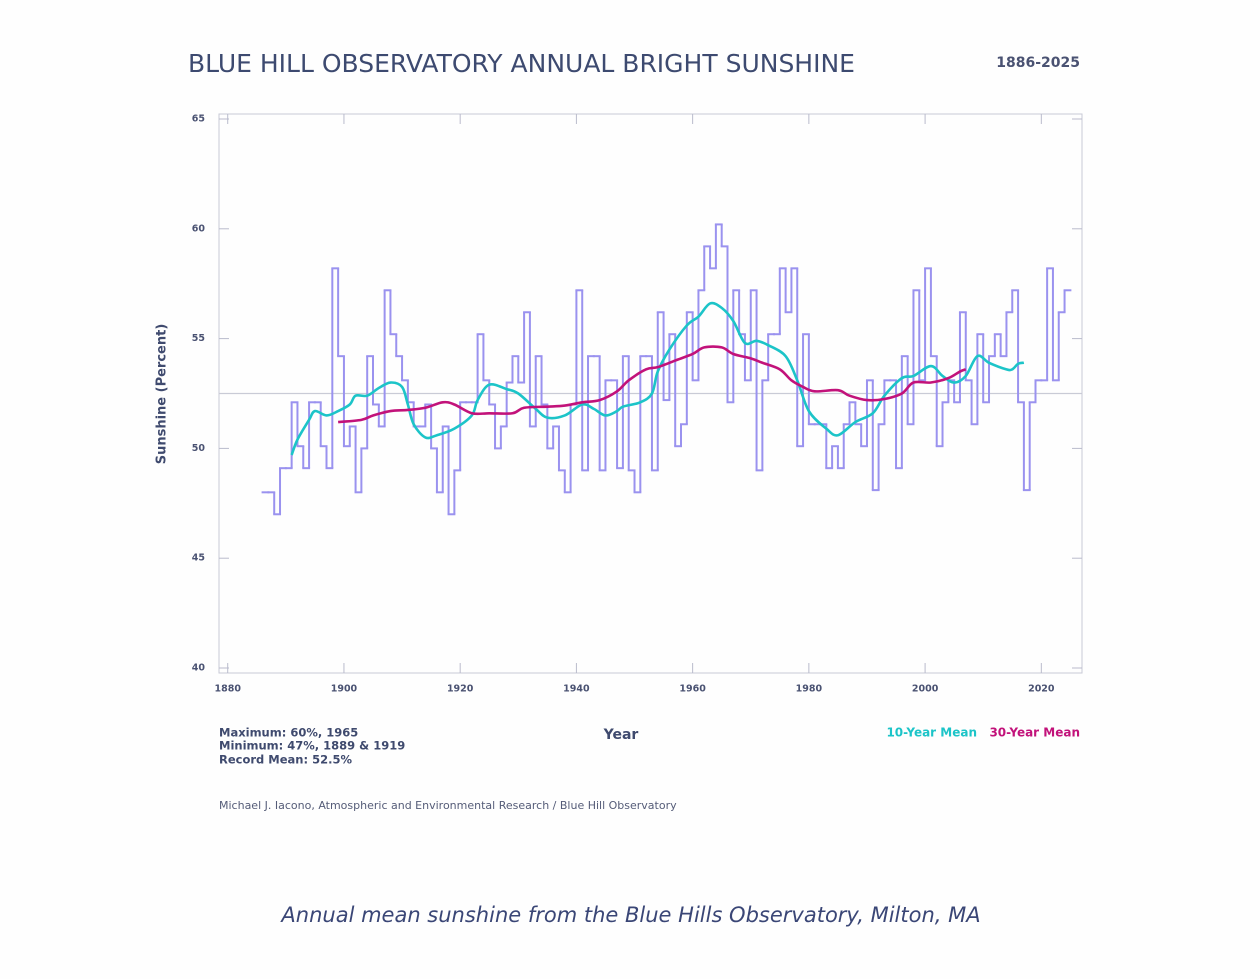  What do you see at coordinates (1038, 63) in the screenshot?
I see `date-range: 1886-2025` at bounding box center [1038, 63].